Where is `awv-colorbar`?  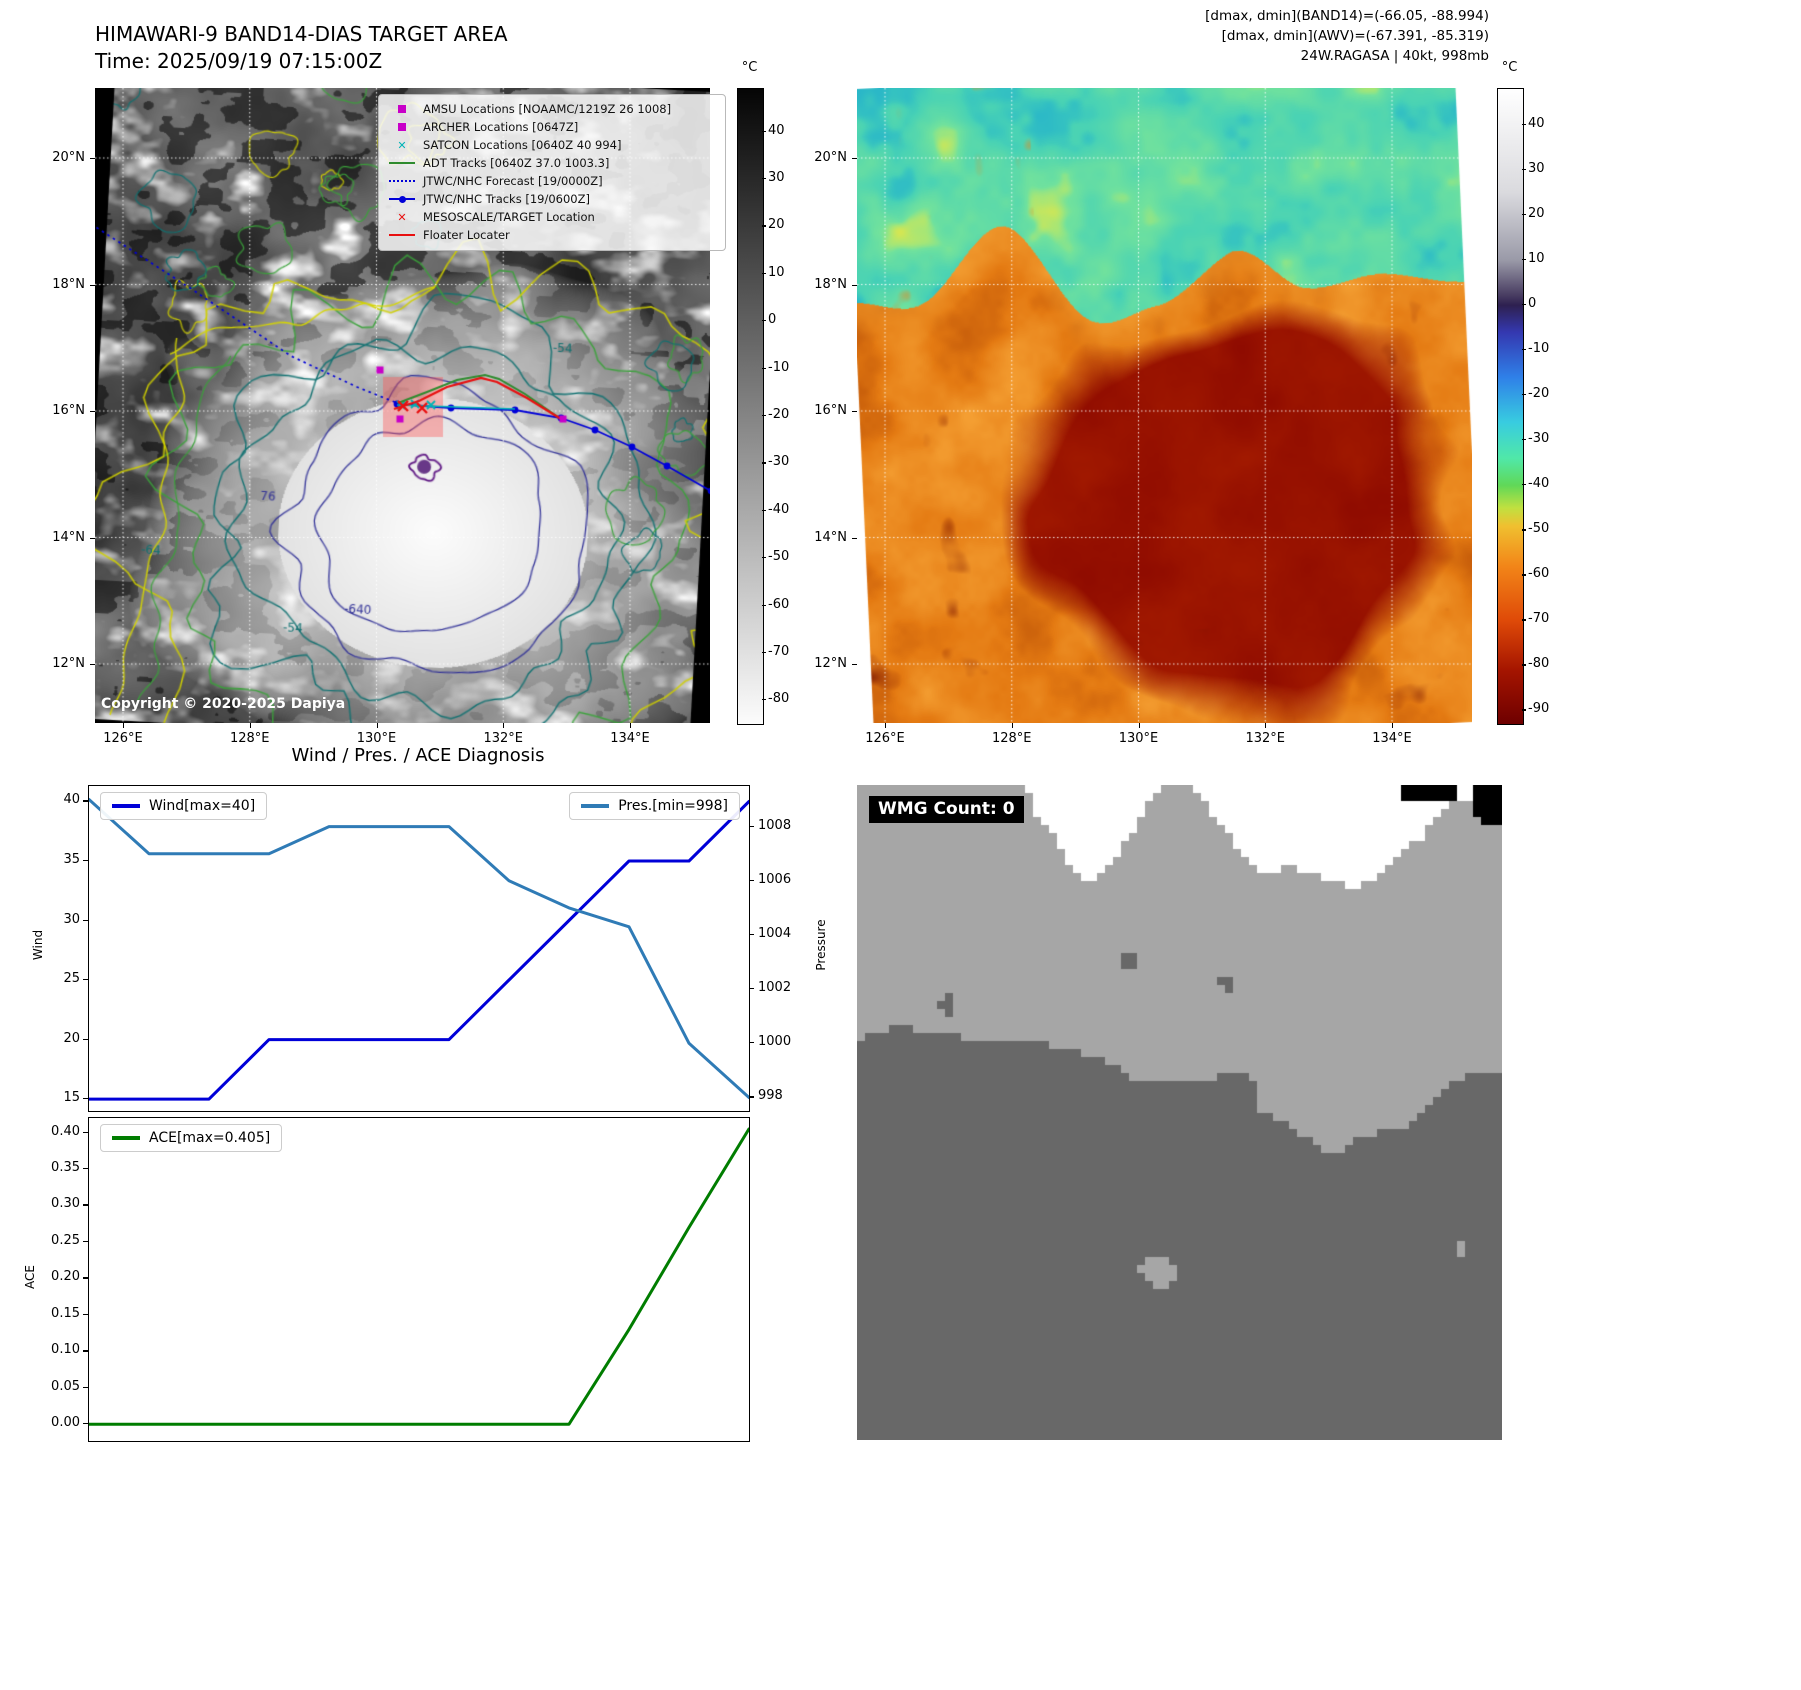
awv-colorbar is located at coordinates (1510, 406).